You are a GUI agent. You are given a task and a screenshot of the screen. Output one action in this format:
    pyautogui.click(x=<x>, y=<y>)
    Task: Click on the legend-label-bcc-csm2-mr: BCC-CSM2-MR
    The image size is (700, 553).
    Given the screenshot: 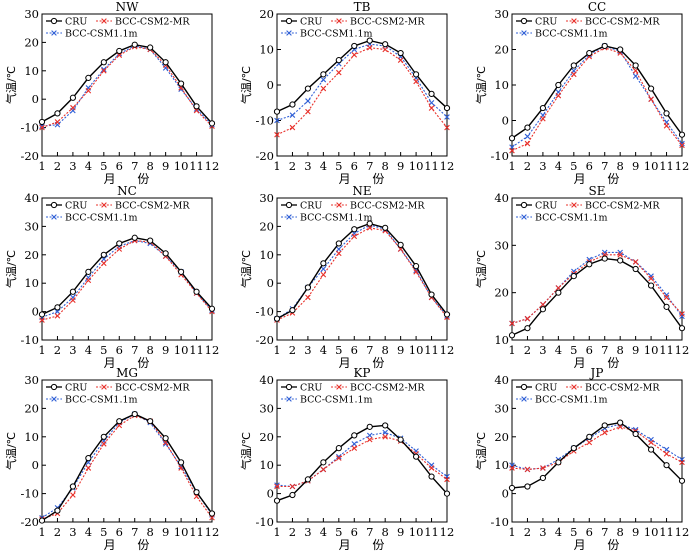 What is the action you would take?
    pyautogui.click(x=152, y=22)
    